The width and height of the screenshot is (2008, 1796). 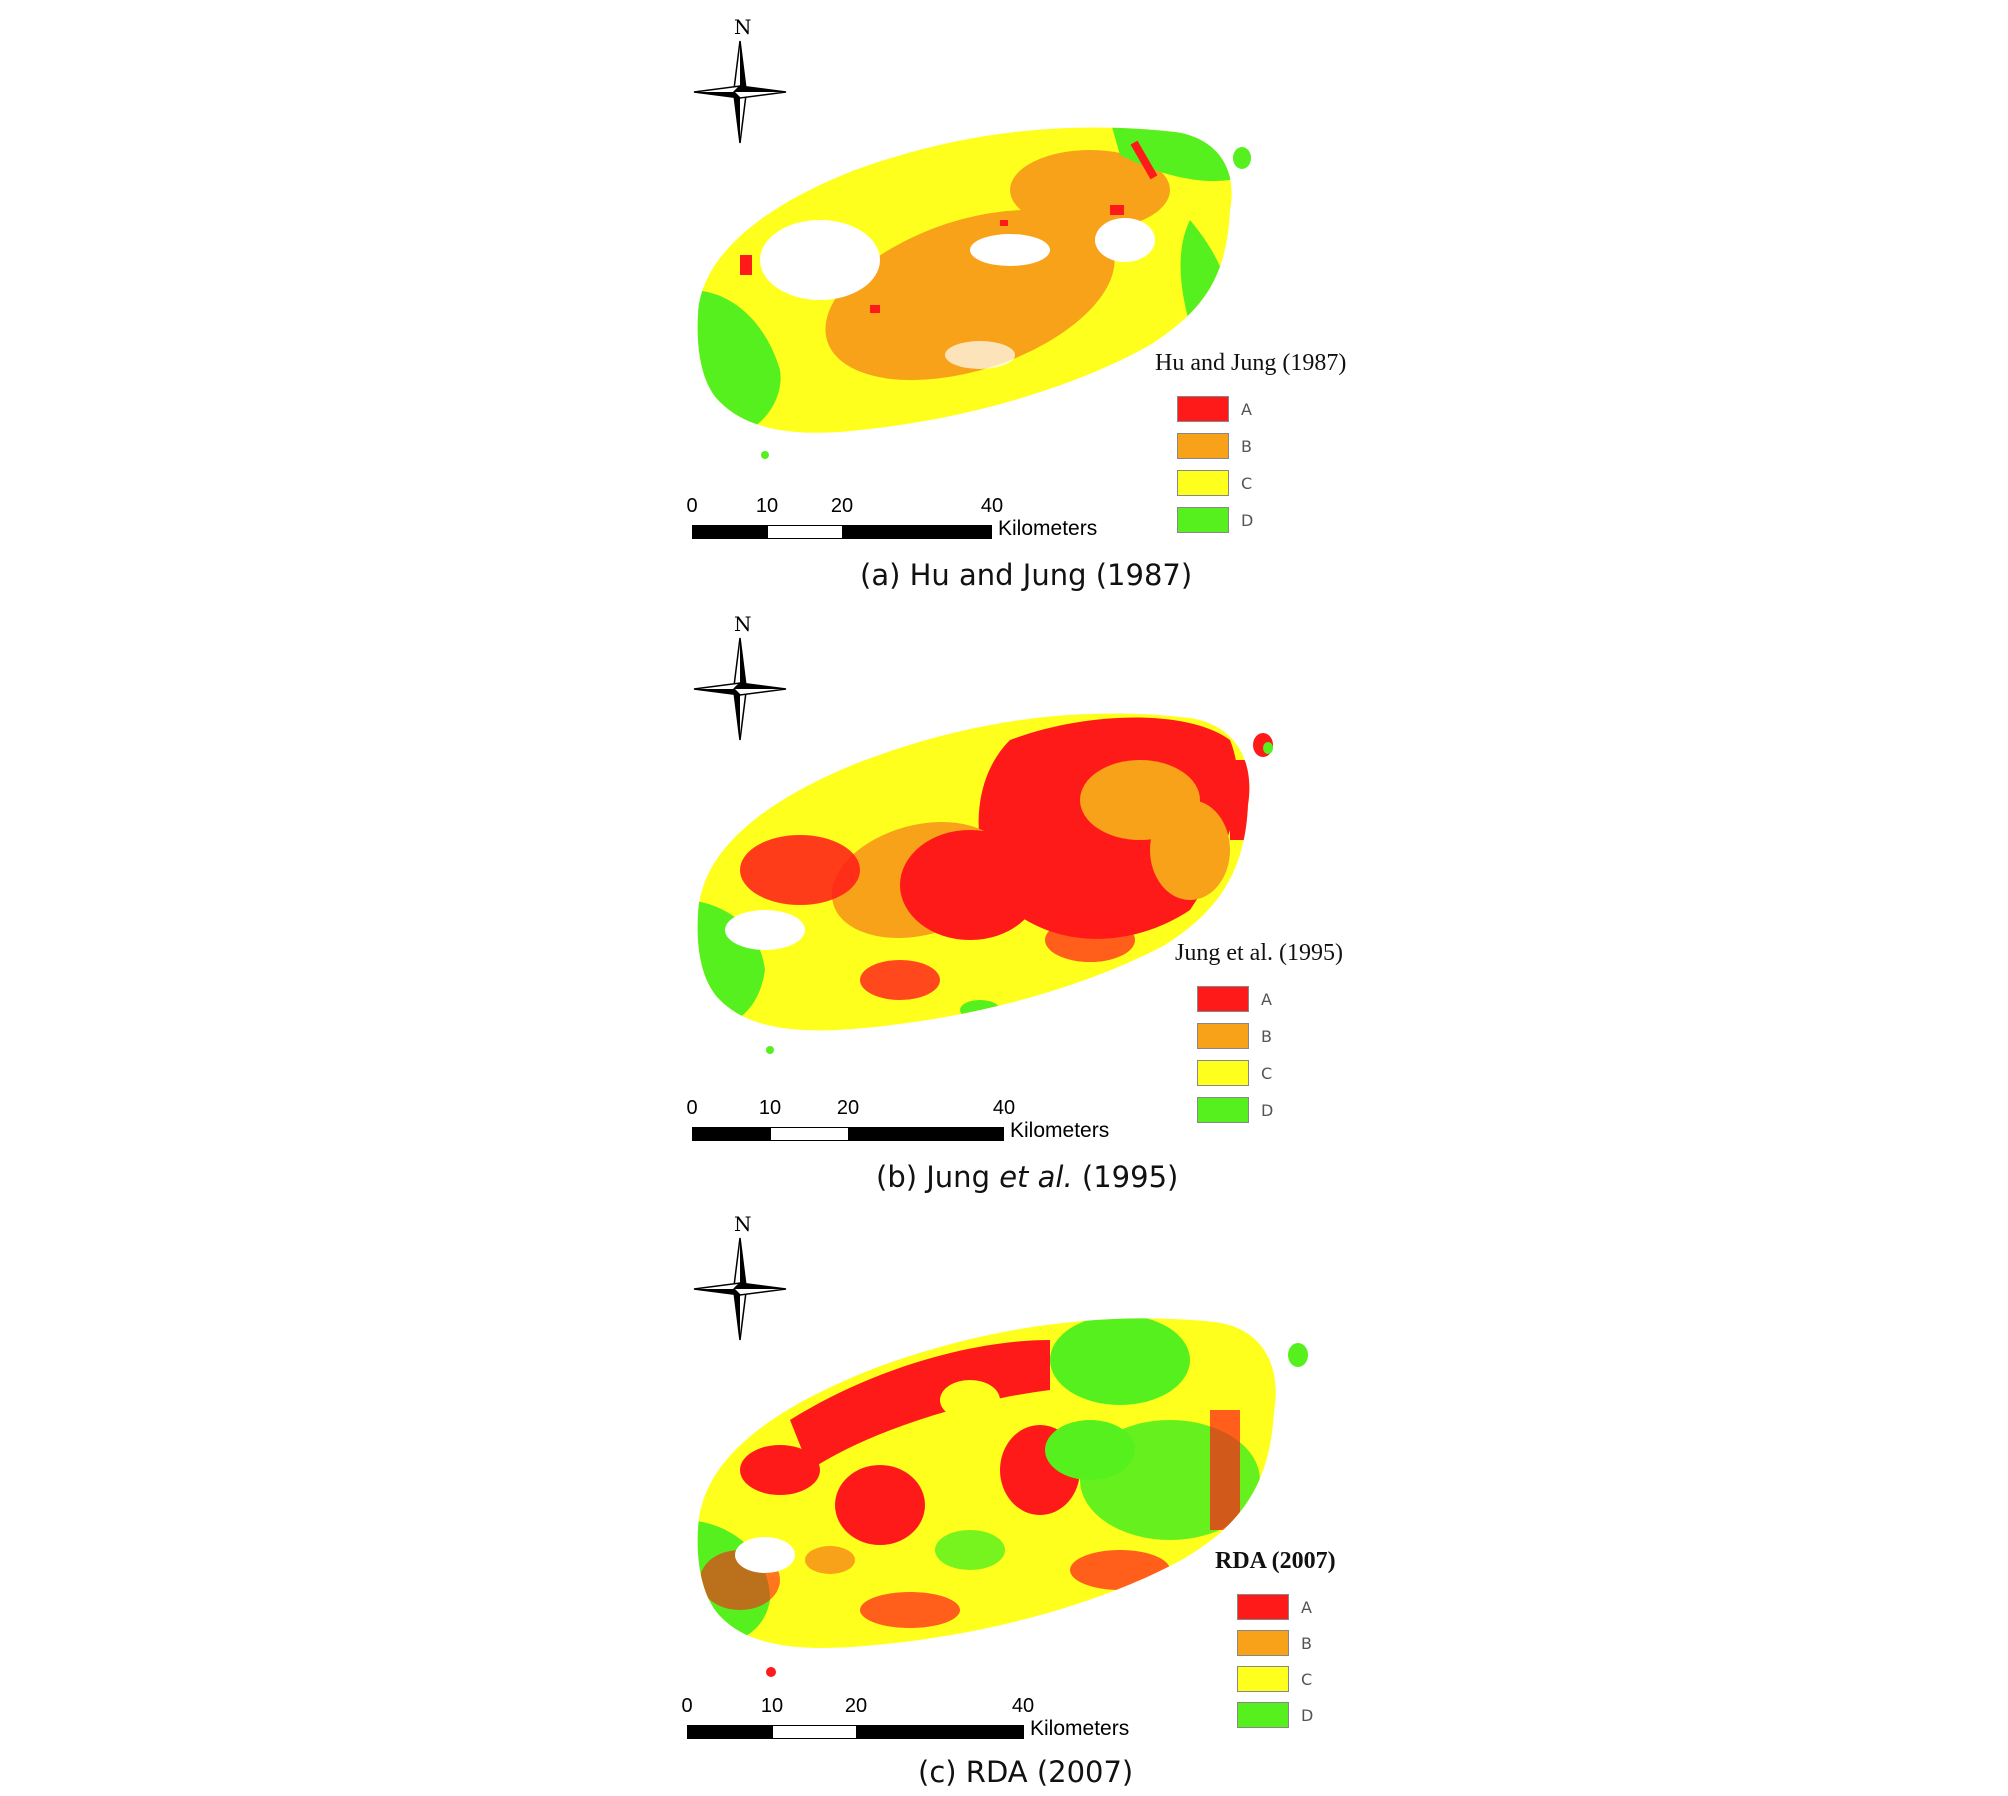 I want to click on legend-title: RDA (2007), so click(x=1275, y=1561).